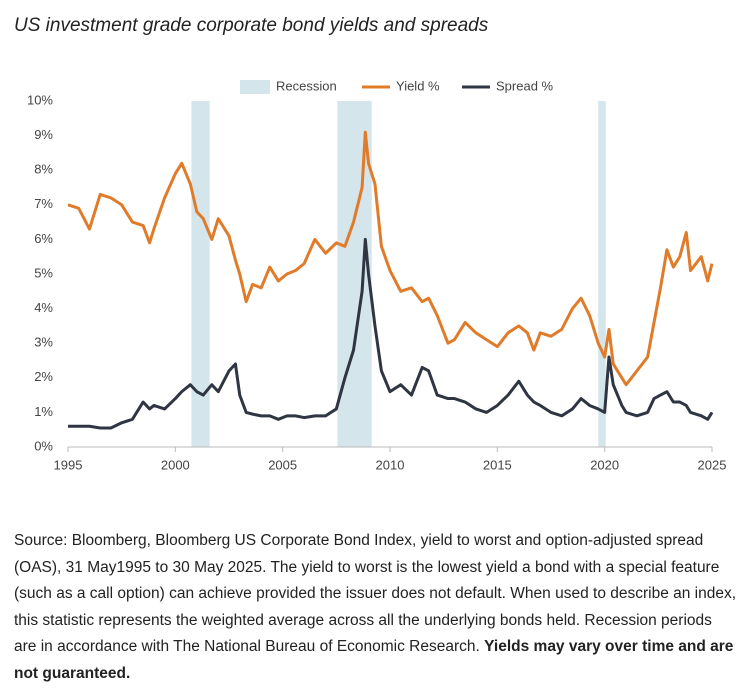 The height and width of the screenshot is (697, 750). What do you see at coordinates (40, 99) in the screenshot?
I see `y-tick-label: 10%` at bounding box center [40, 99].